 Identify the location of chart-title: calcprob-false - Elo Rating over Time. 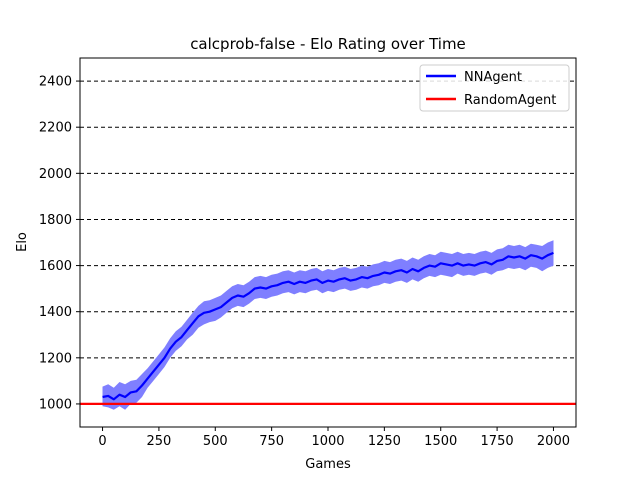
(328, 44).